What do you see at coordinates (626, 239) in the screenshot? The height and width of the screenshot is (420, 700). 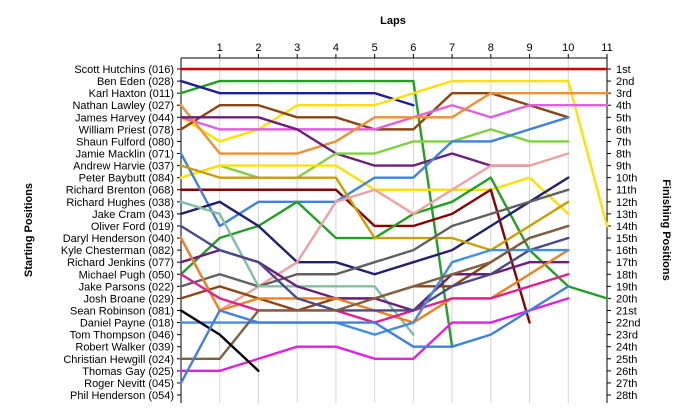 I see `finishing-position-label: 15th` at bounding box center [626, 239].